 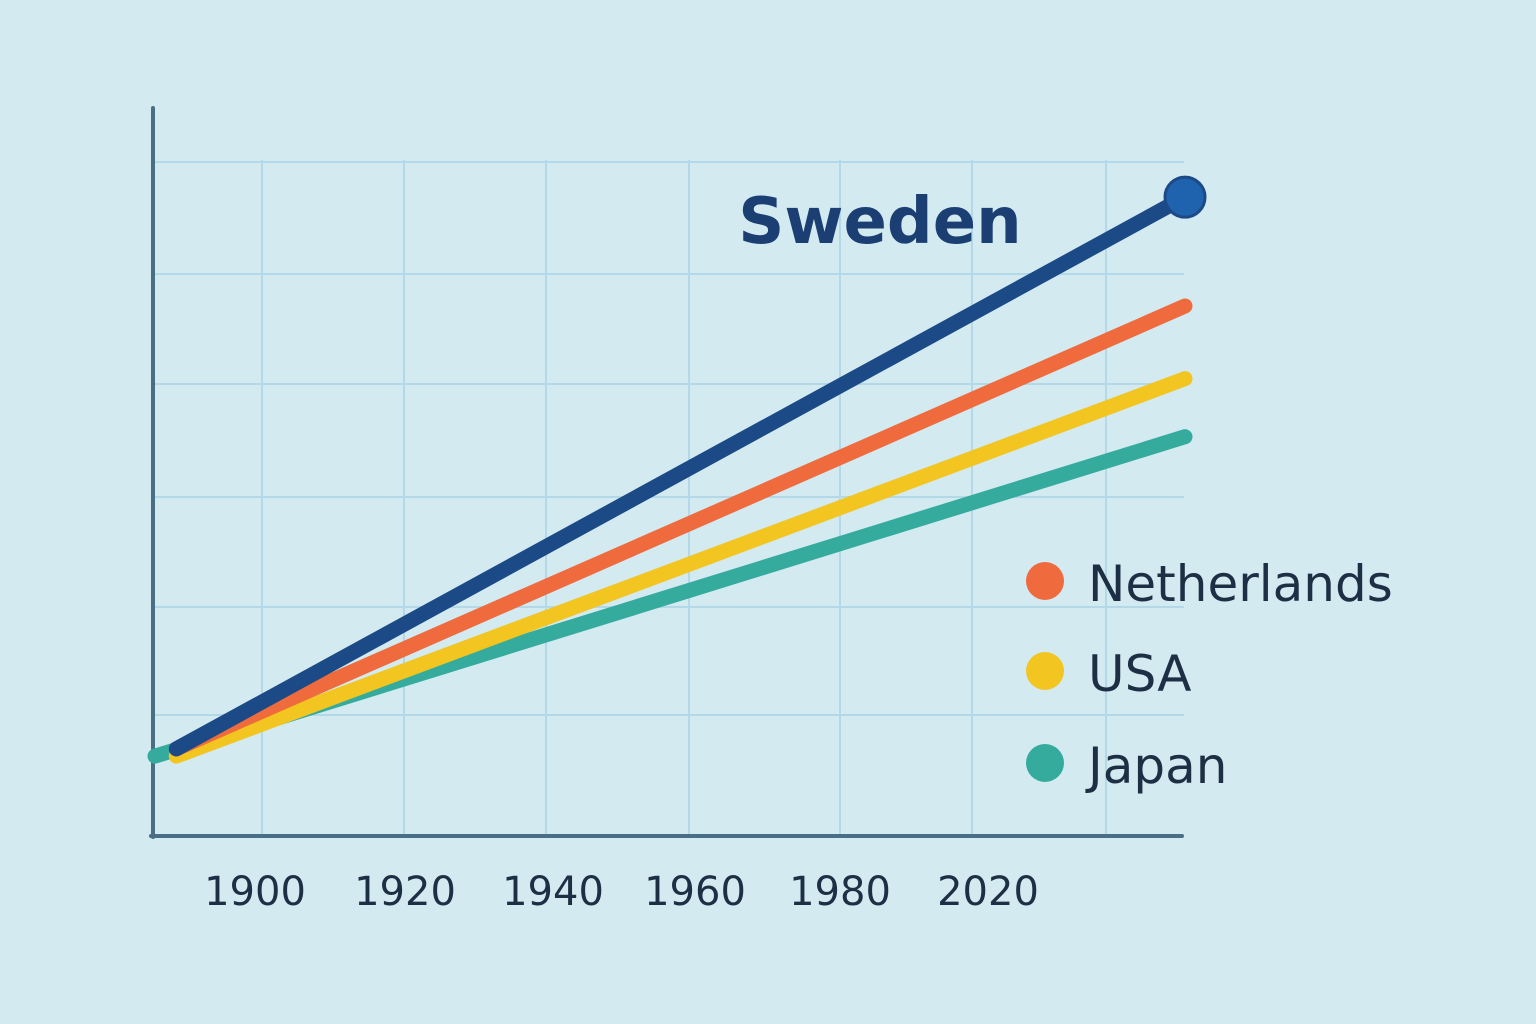 I want to click on series-label-sweden: Sweden, so click(x=879, y=222).